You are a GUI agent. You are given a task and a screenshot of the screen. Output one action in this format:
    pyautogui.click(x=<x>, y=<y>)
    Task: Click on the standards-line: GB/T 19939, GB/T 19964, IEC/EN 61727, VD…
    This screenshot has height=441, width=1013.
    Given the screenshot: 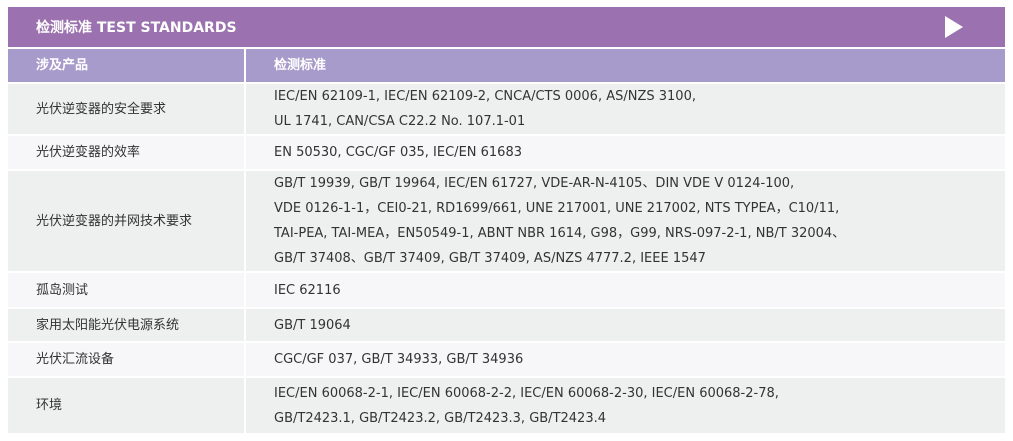 What is the action you would take?
    pyautogui.click(x=534, y=183)
    